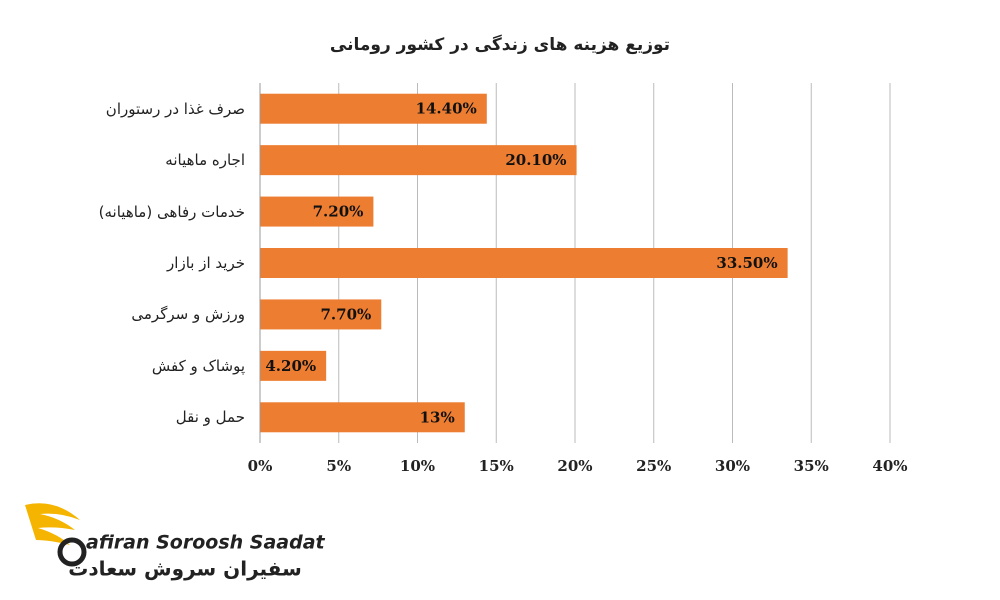 This screenshot has height=600, width=1000. What do you see at coordinates (175, 108) in the screenshot?
I see `y-tick-label: صرف غذا در رستوران` at bounding box center [175, 108].